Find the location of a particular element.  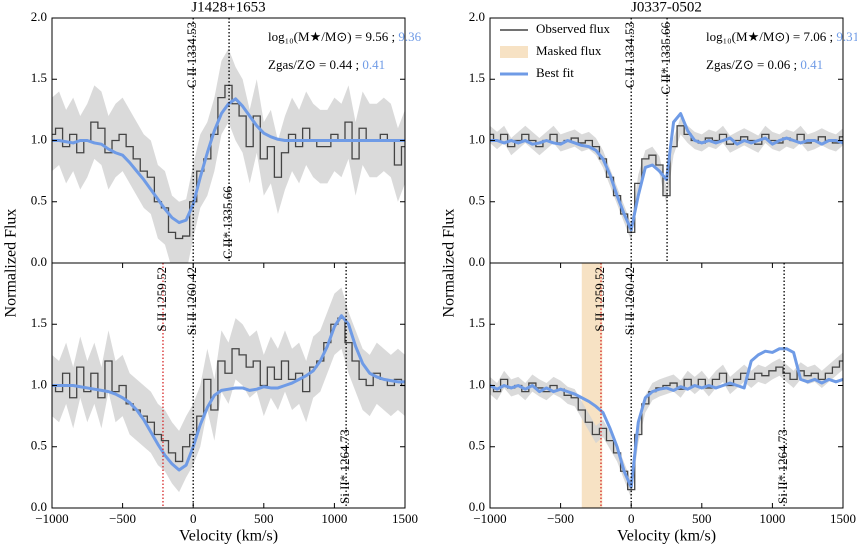

legend-swatch is located at coordinates (514, 52).